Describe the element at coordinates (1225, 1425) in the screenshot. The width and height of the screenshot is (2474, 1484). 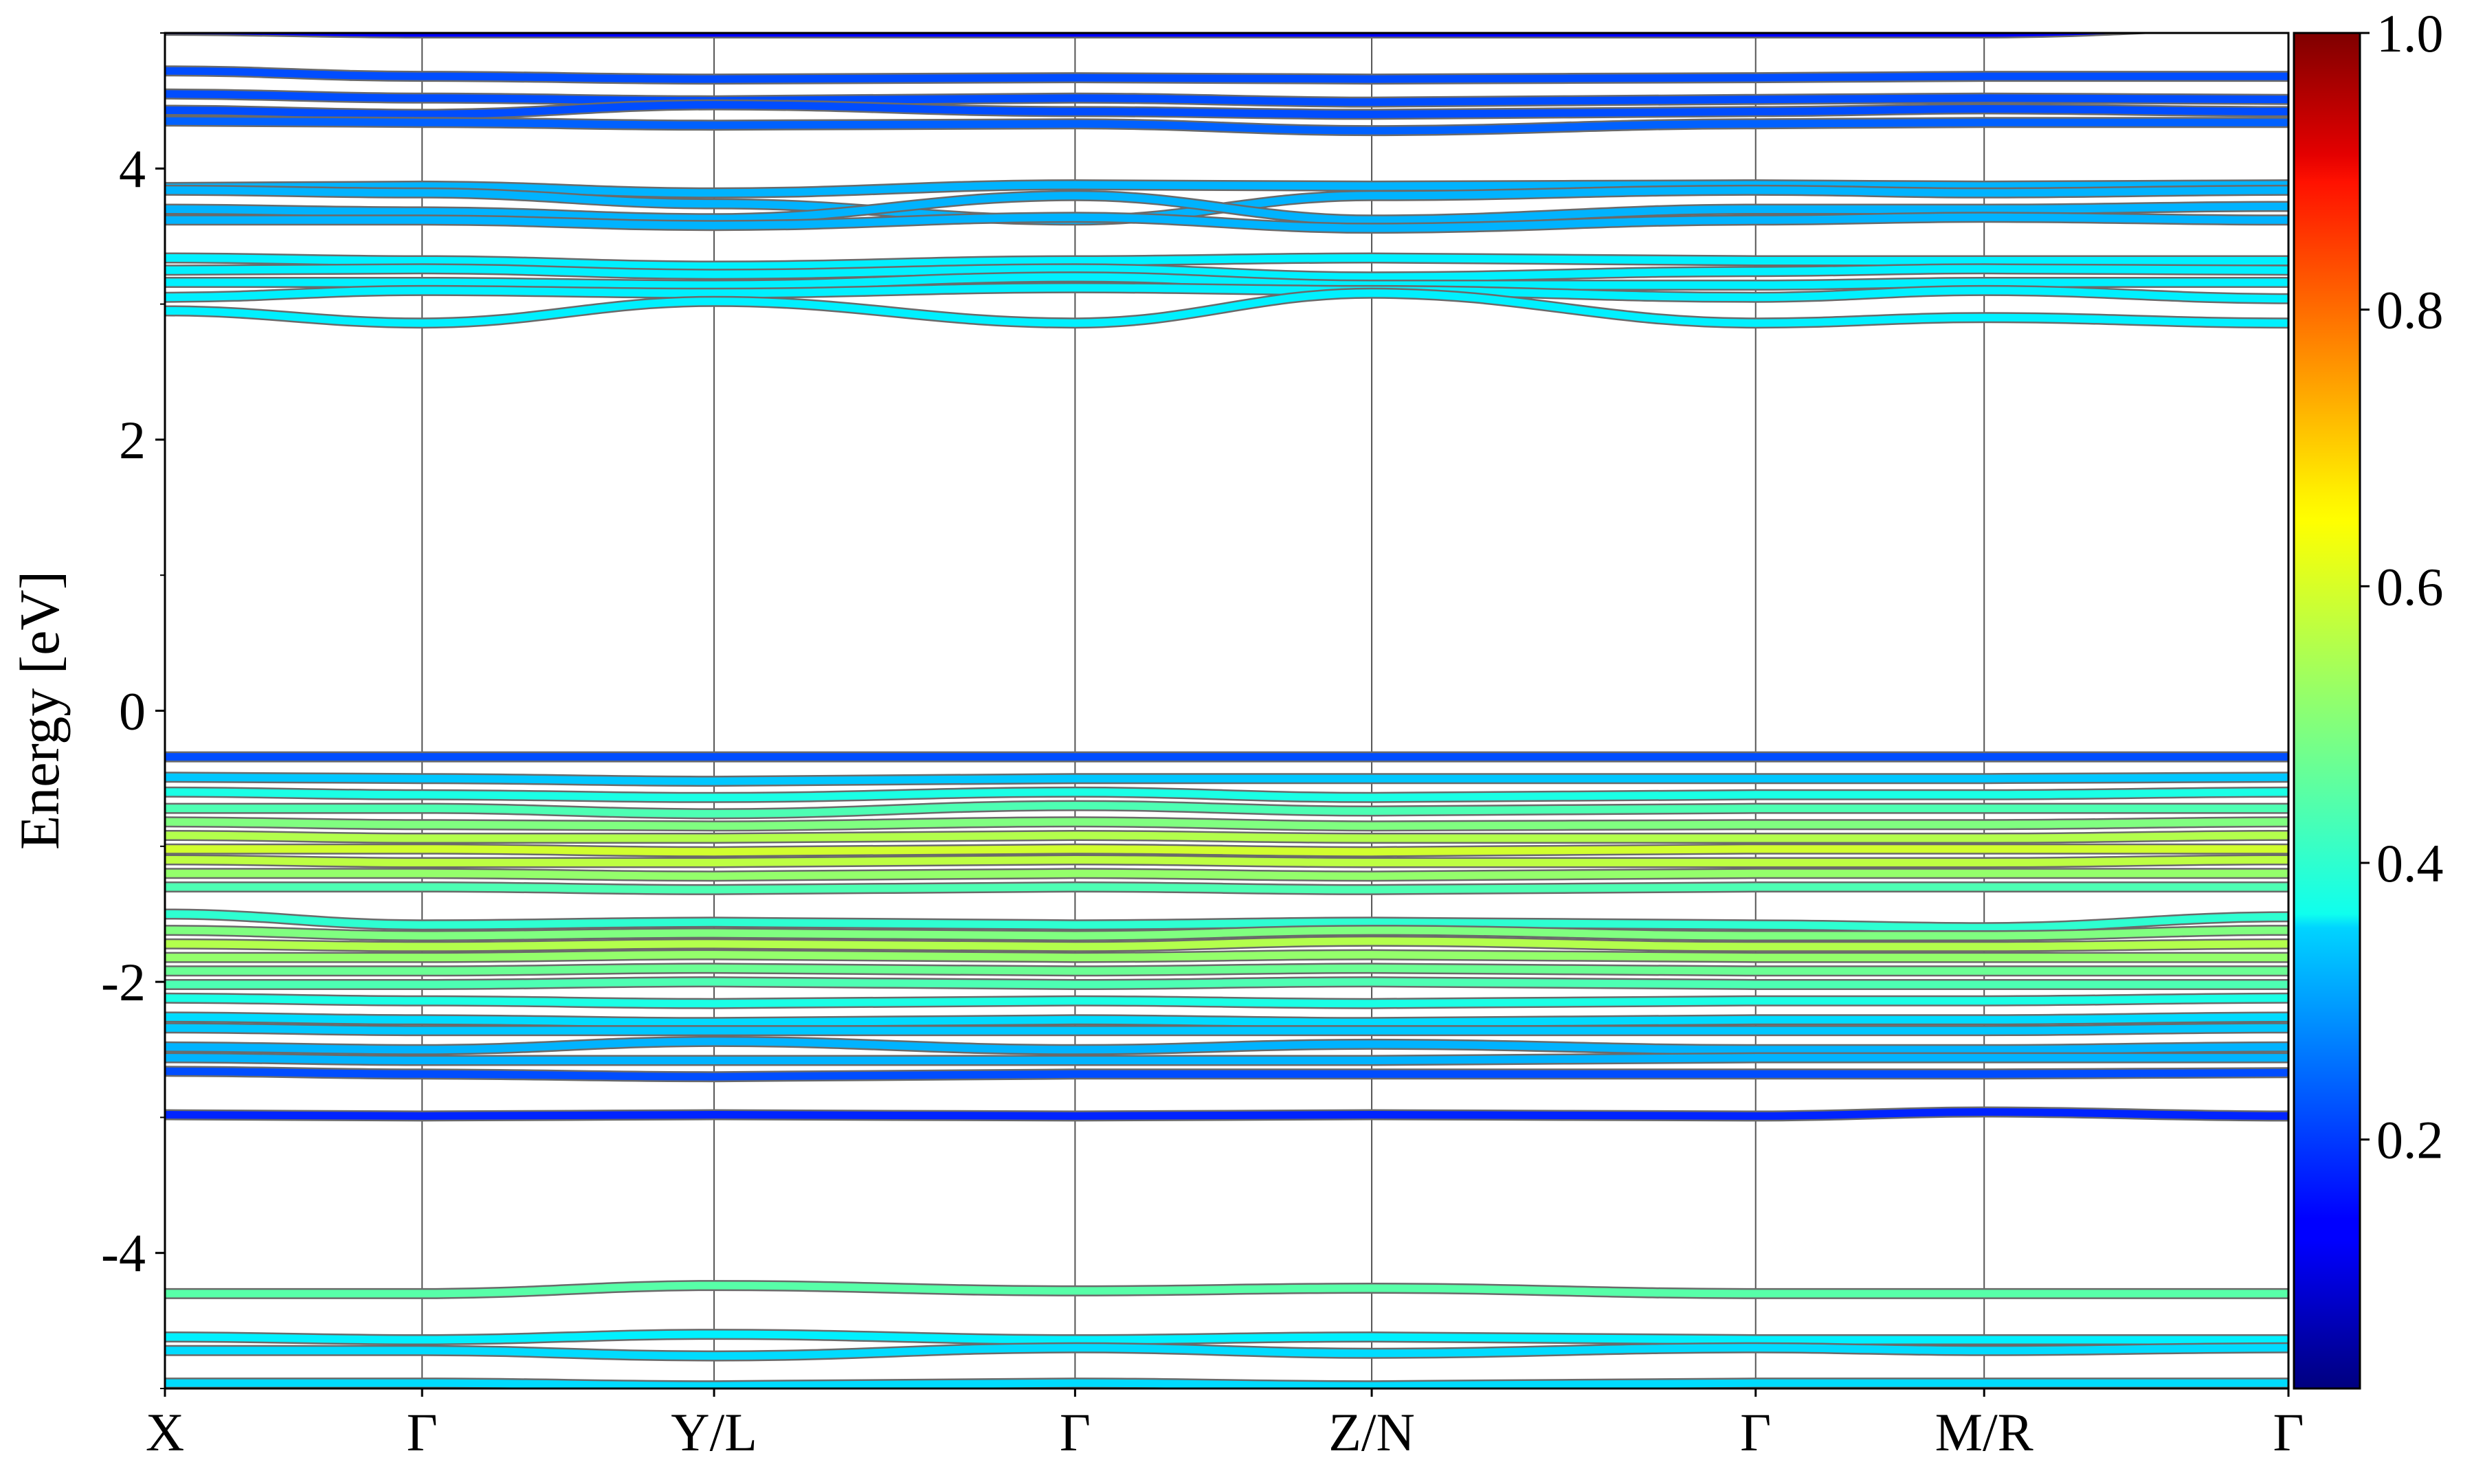
I see `x-axis: X Γ Y/L Γ Z/N Γ M/R Γ` at that location.